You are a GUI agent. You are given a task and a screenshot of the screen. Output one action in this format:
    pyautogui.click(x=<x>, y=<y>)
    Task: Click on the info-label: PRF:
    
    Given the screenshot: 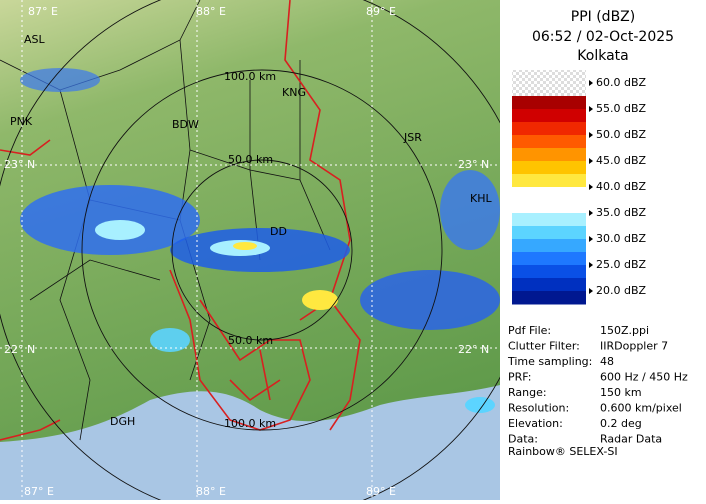 What is the action you would take?
    pyautogui.click(x=519, y=377)
    